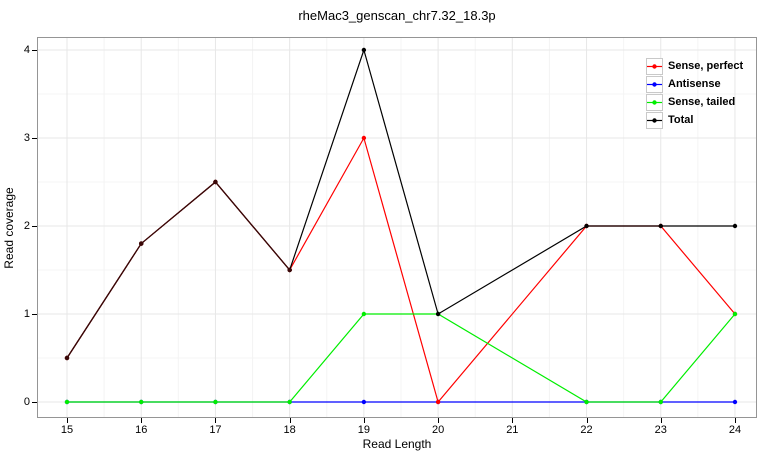 The height and width of the screenshot is (460, 780). Describe the element at coordinates (26, 402) in the screenshot. I see `y-tick-label: 0` at that location.